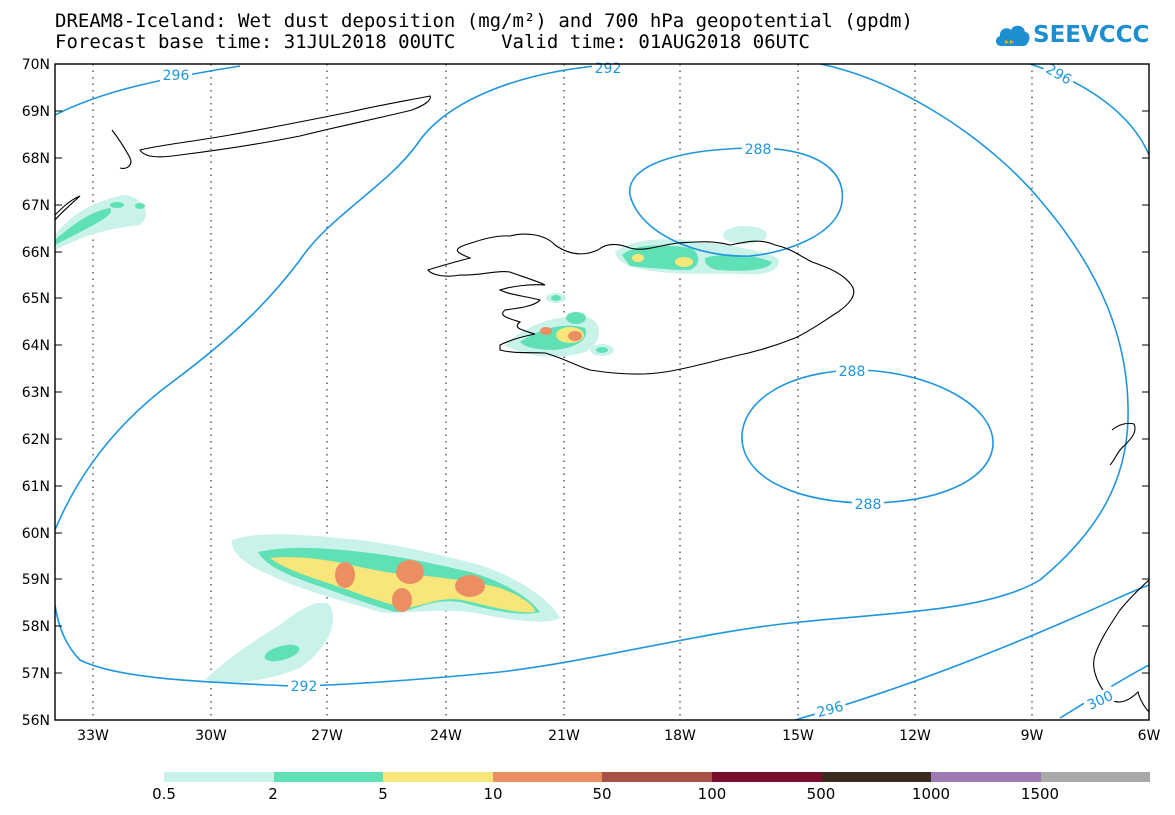 Image resolution: width=1175 pixels, height=815 pixels. I want to click on lat-label: 62N, so click(36, 440).